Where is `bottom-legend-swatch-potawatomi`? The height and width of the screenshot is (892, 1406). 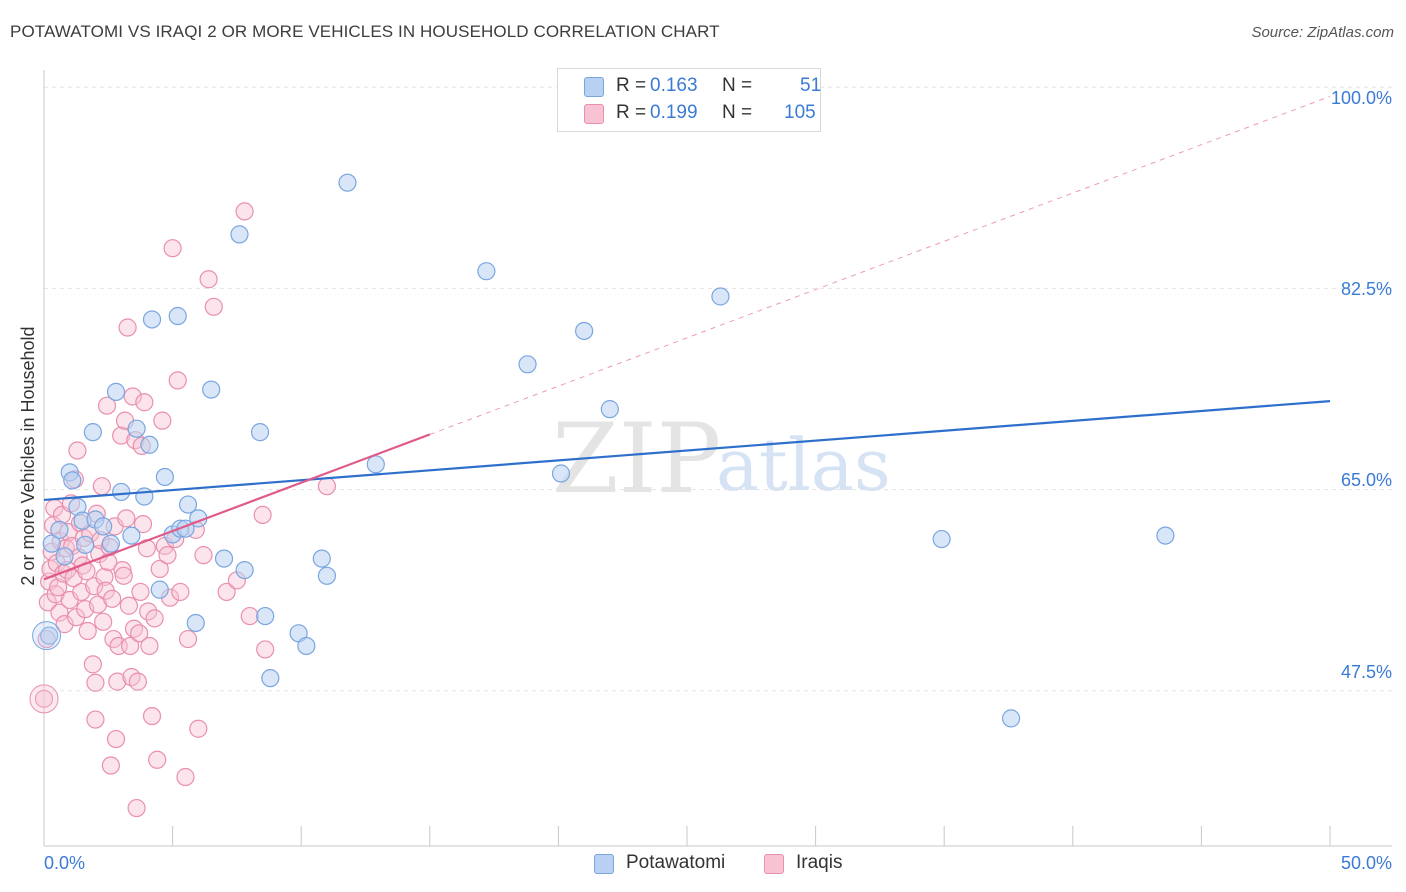 bottom-legend-swatch-potawatomi is located at coordinates (604, 864).